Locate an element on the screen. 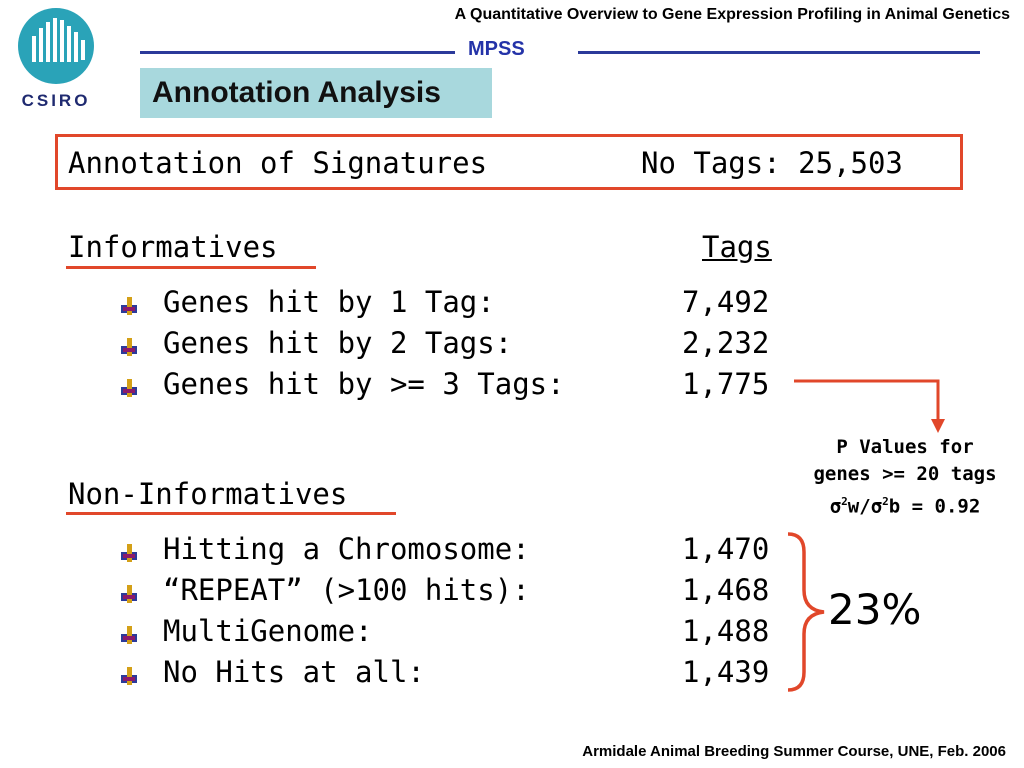 The width and height of the screenshot is (1024, 768). non-informatives-heading: Non-Informatives is located at coordinates (208, 494).